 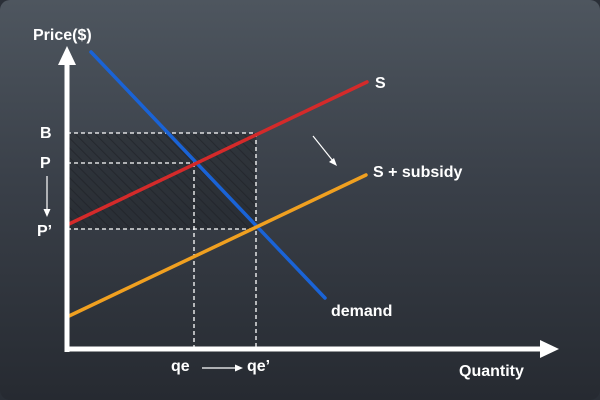 What do you see at coordinates (380, 83) in the screenshot?
I see `supply-label: S` at bounding box center [380, 83].